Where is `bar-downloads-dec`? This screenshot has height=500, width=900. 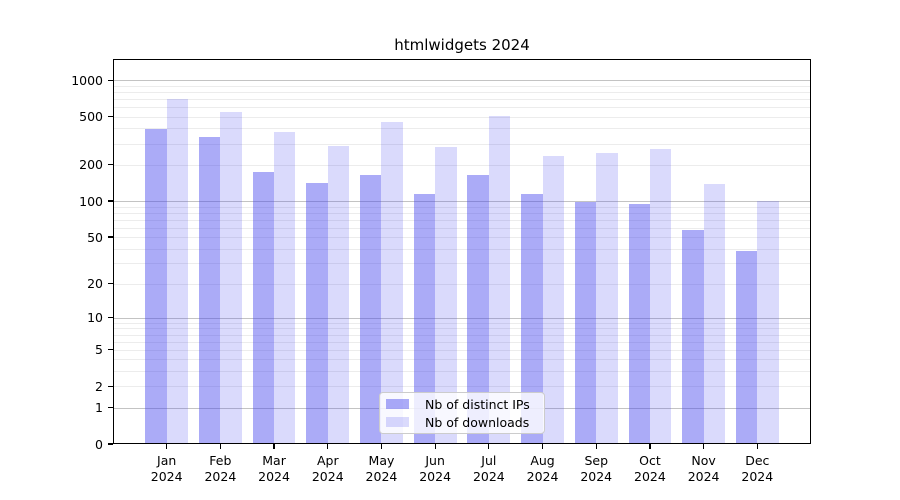
bar-downloads-dec is located at coordinates (768, 322).